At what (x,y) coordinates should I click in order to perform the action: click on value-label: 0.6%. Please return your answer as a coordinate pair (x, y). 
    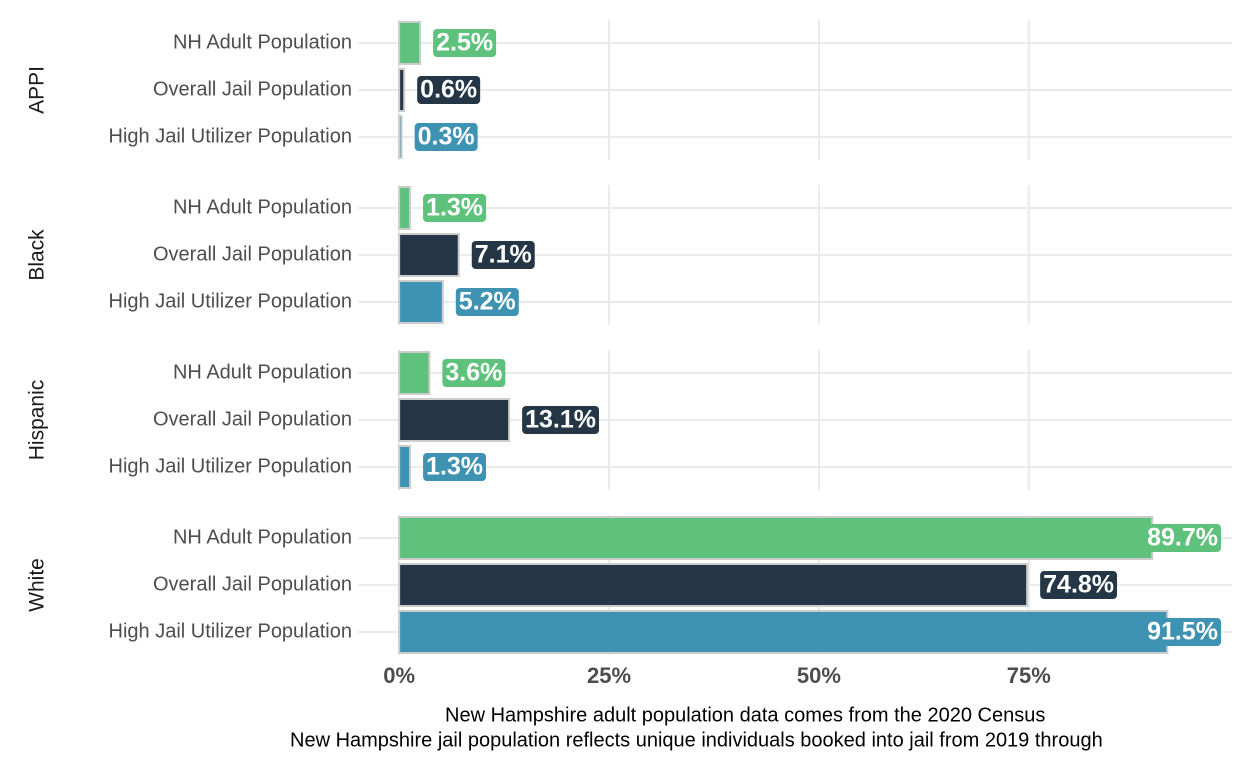
    Looking at the image, I should click on (449, 90).